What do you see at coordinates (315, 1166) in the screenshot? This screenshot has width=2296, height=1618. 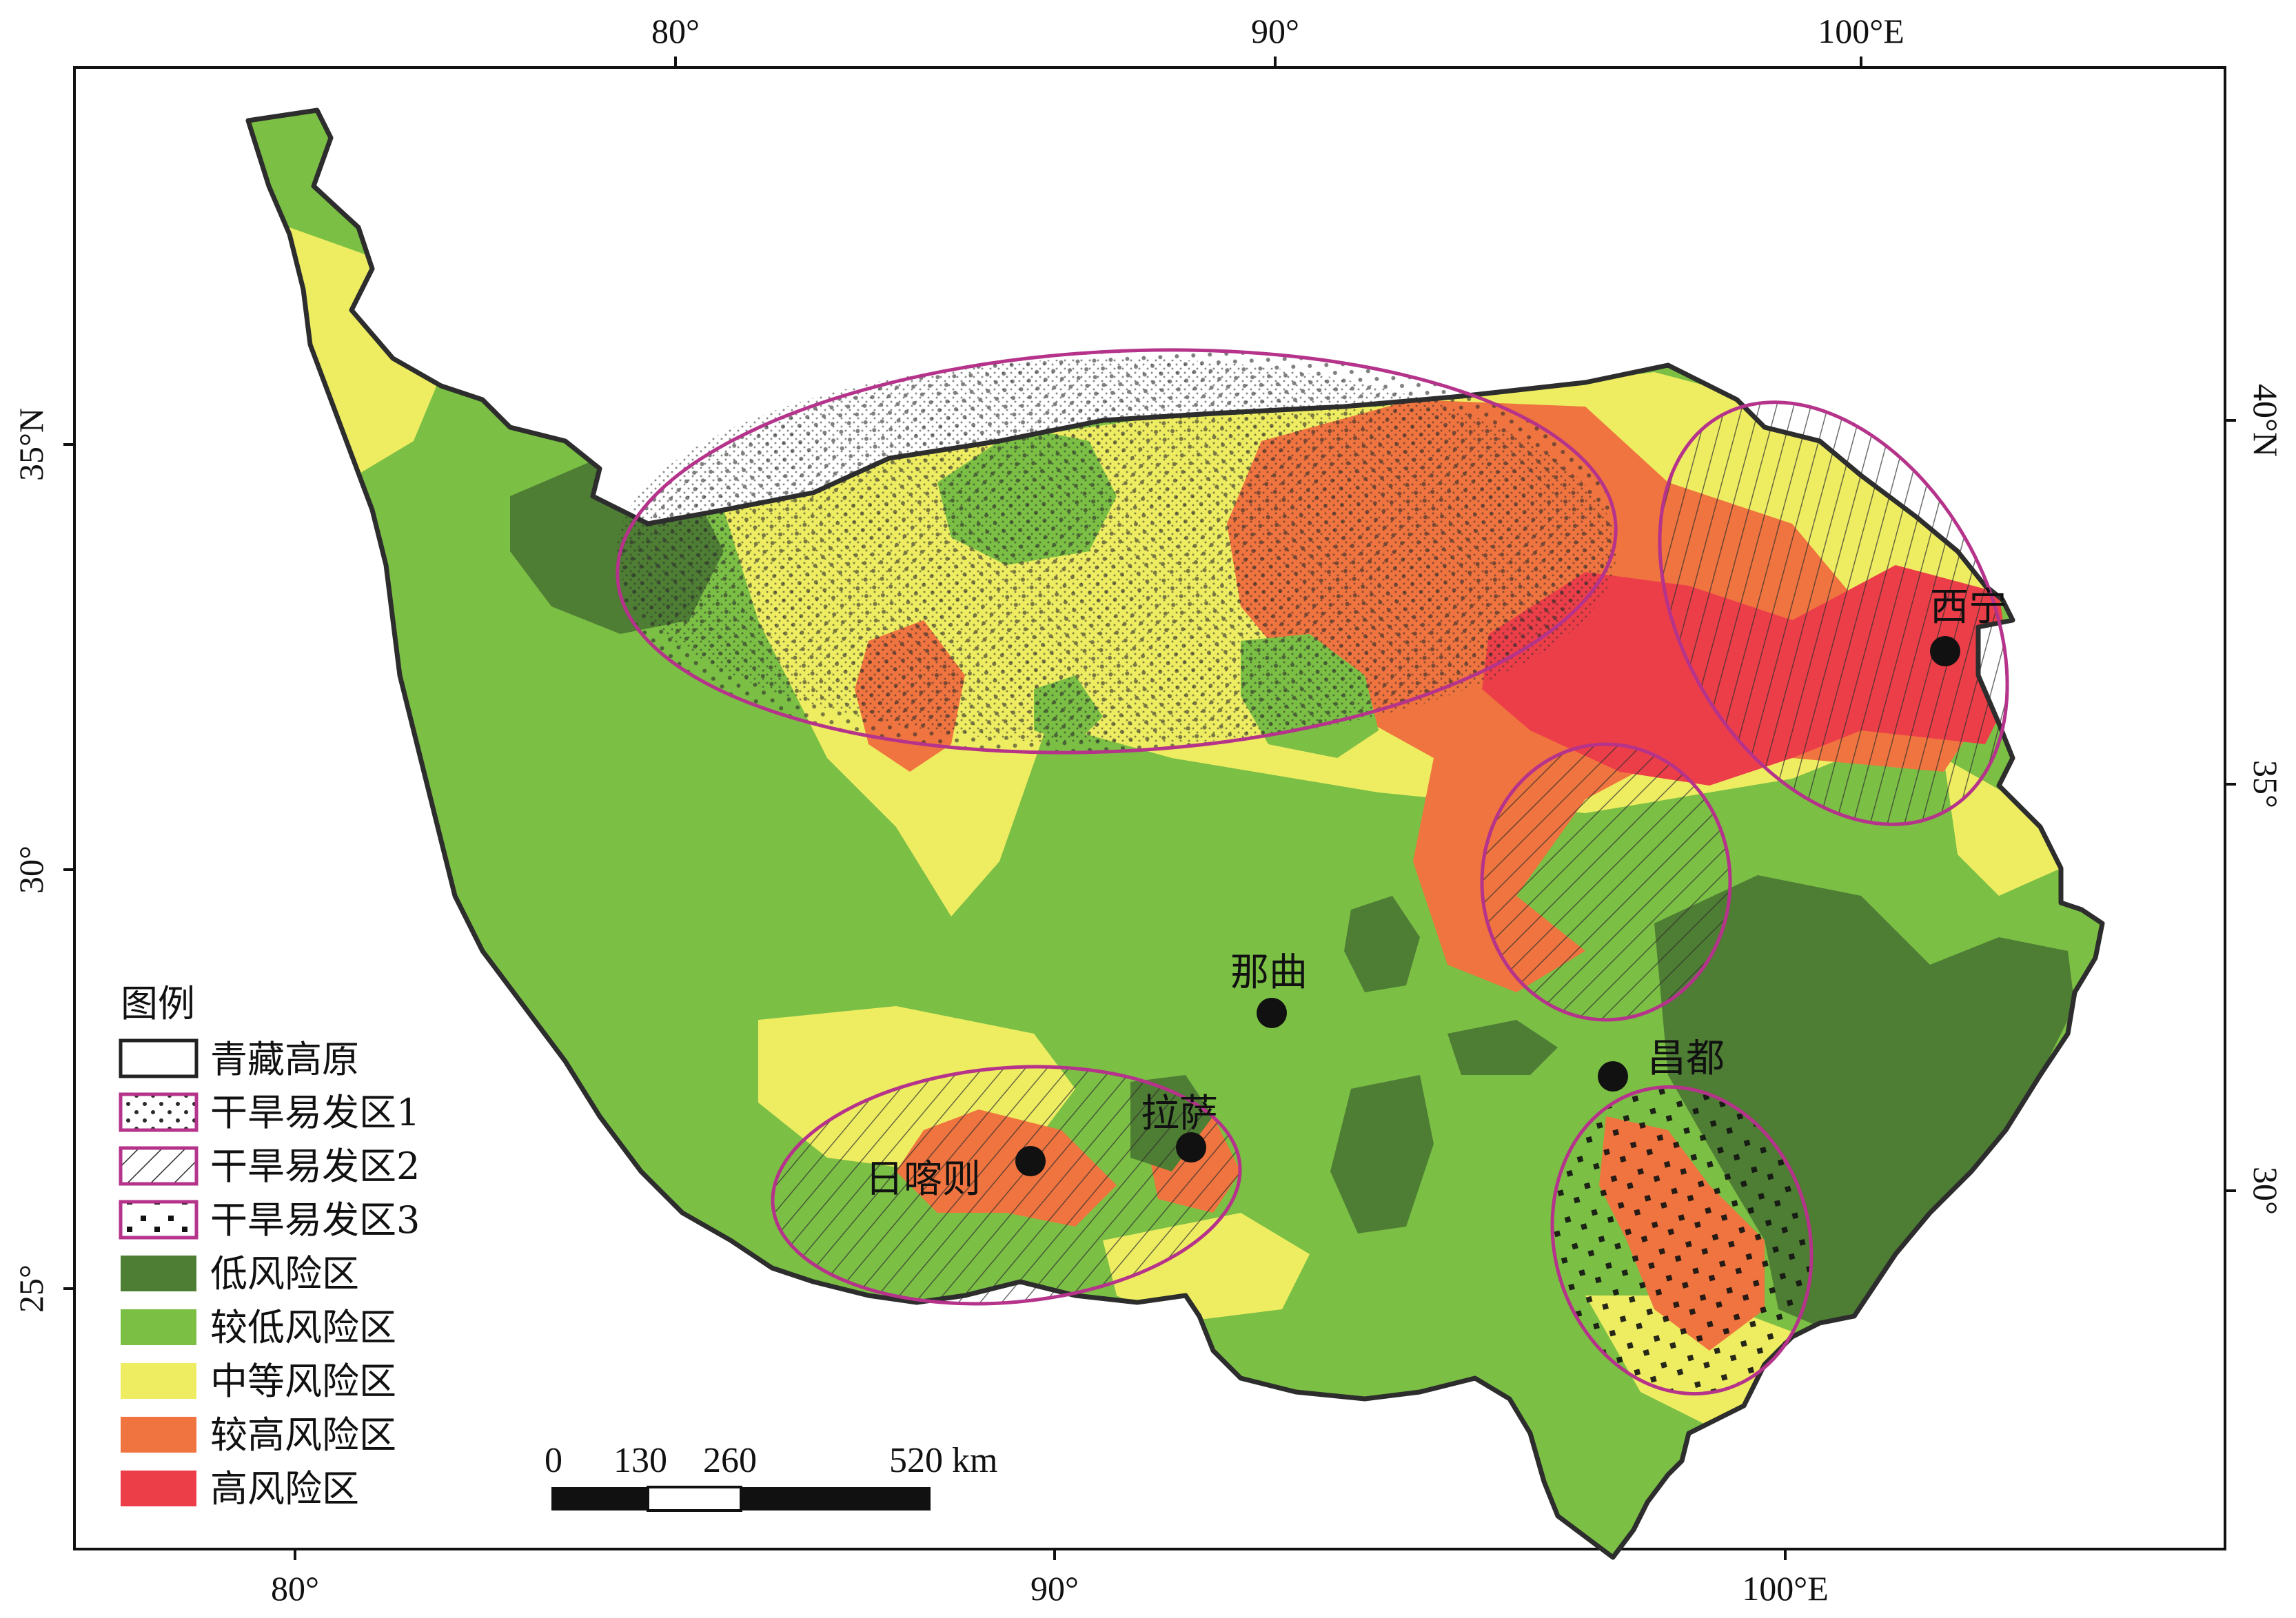 I see `legend-label: 干旱易发区2` at bounding box center [315, 1166].